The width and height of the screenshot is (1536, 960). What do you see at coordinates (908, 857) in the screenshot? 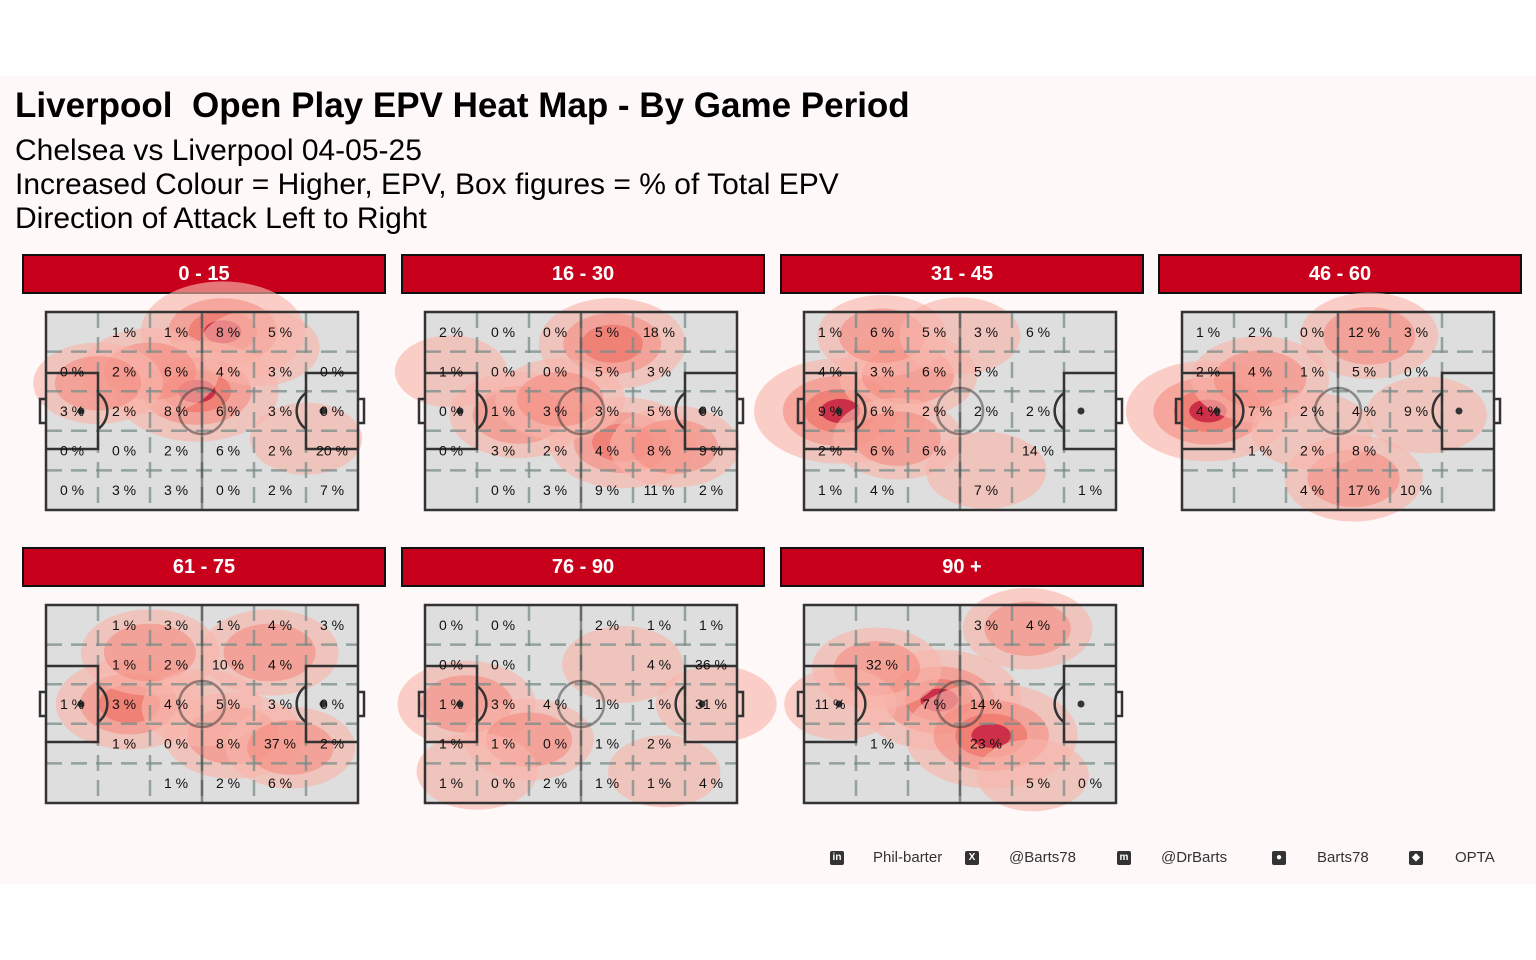
I see `footer-credit-label: Phil-barter` at bounding box center [908, 857].